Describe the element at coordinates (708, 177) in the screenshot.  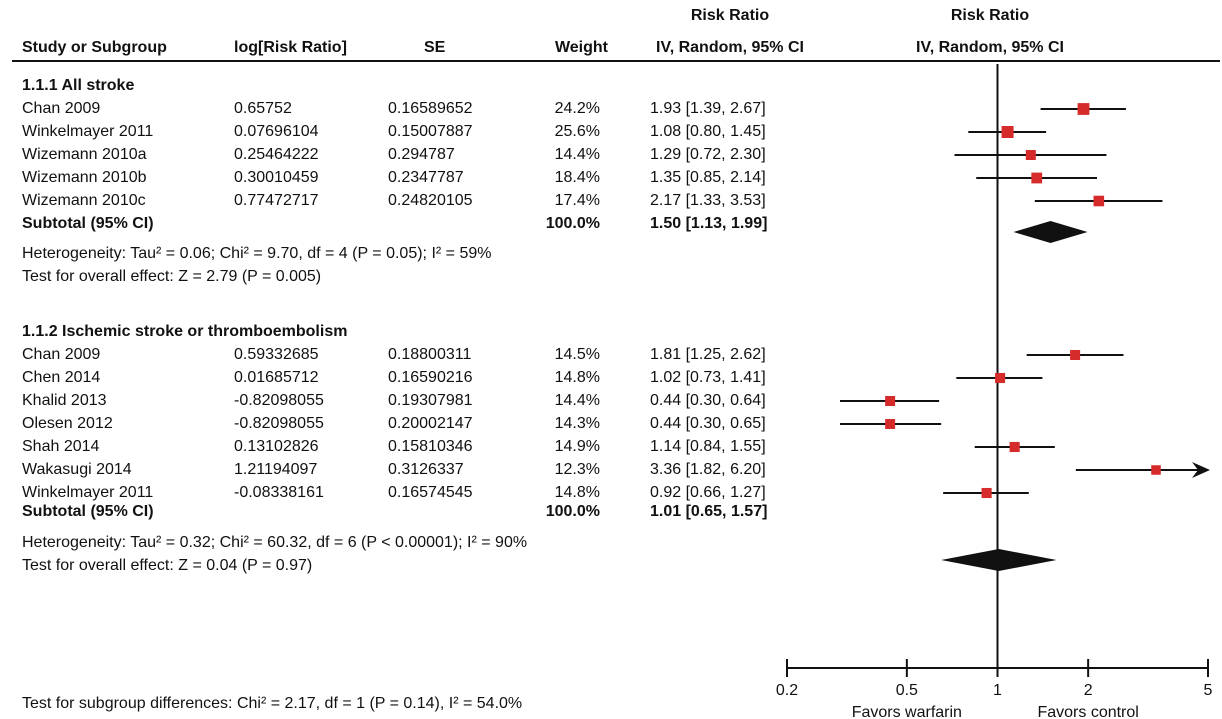
I see `ci-text: 1.35 [0.85, 2.14]` at that location.